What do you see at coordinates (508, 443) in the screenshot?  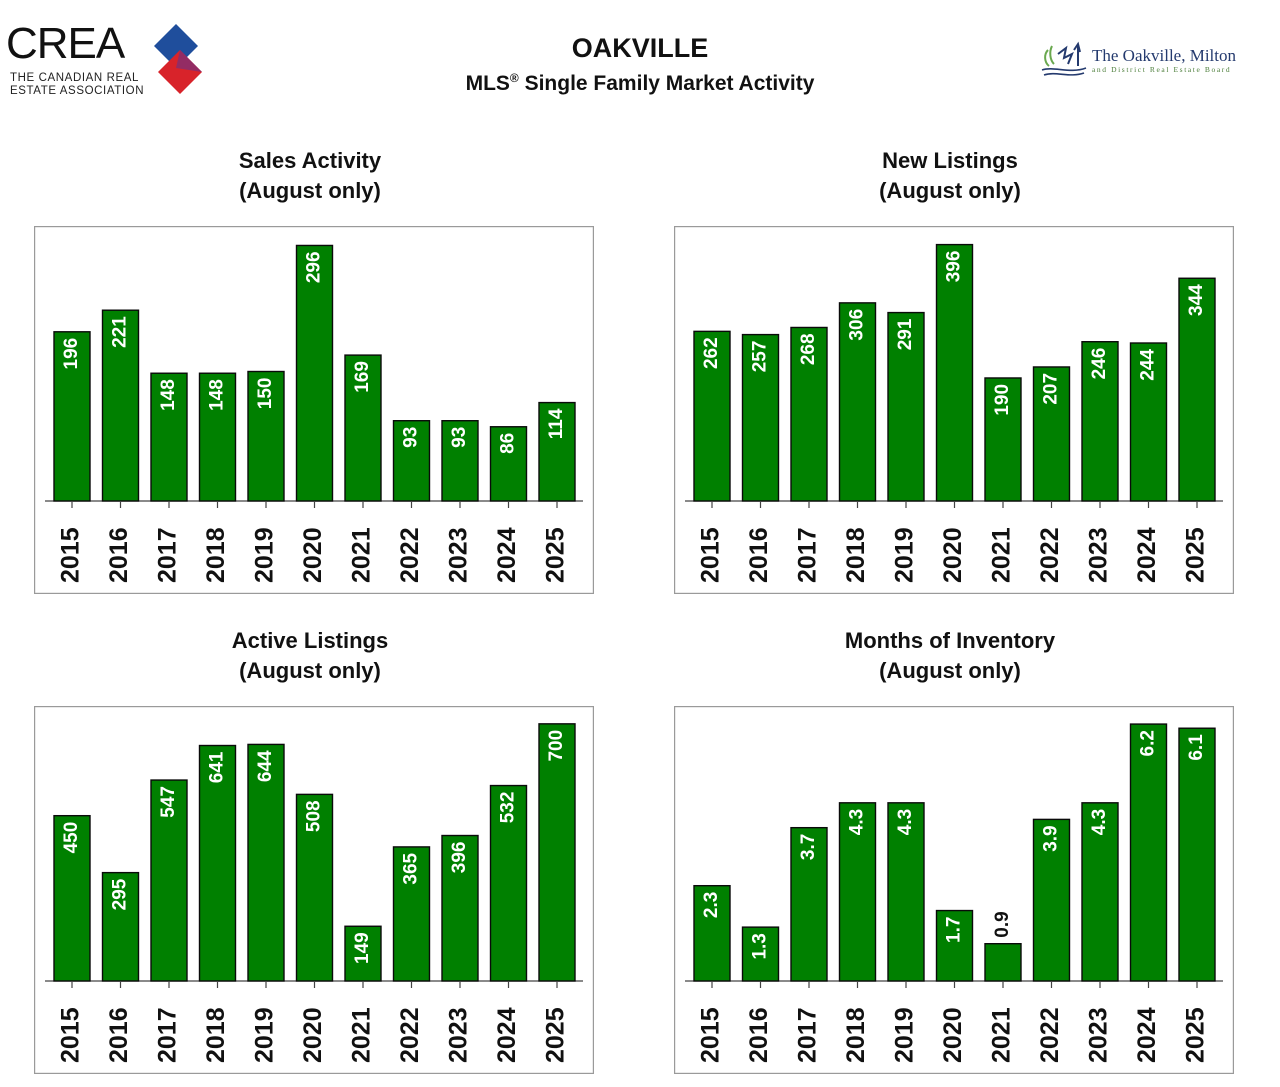 I see `data-label: 86` at bounding box center [508, 443].